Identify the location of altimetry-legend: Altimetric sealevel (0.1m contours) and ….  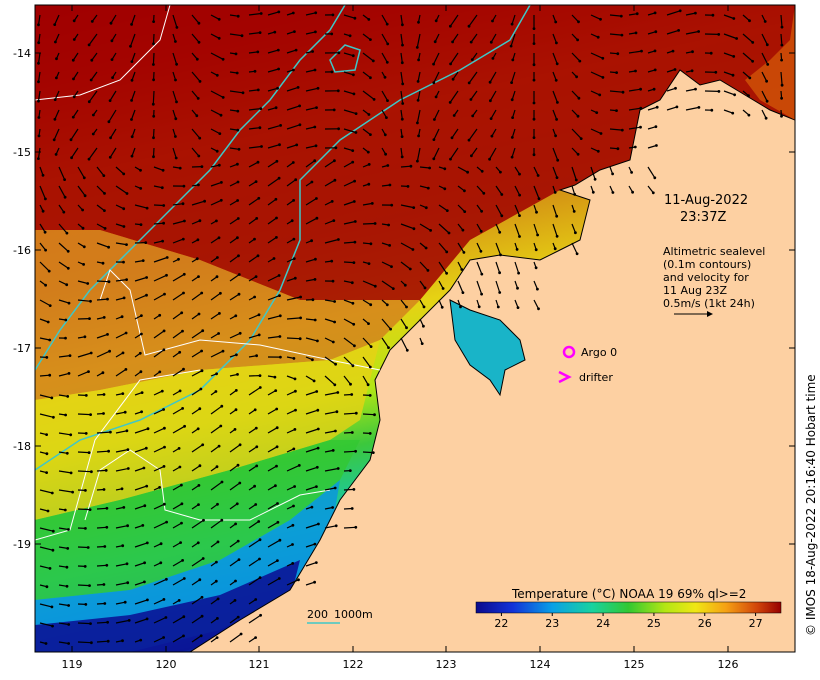
(714, 281).